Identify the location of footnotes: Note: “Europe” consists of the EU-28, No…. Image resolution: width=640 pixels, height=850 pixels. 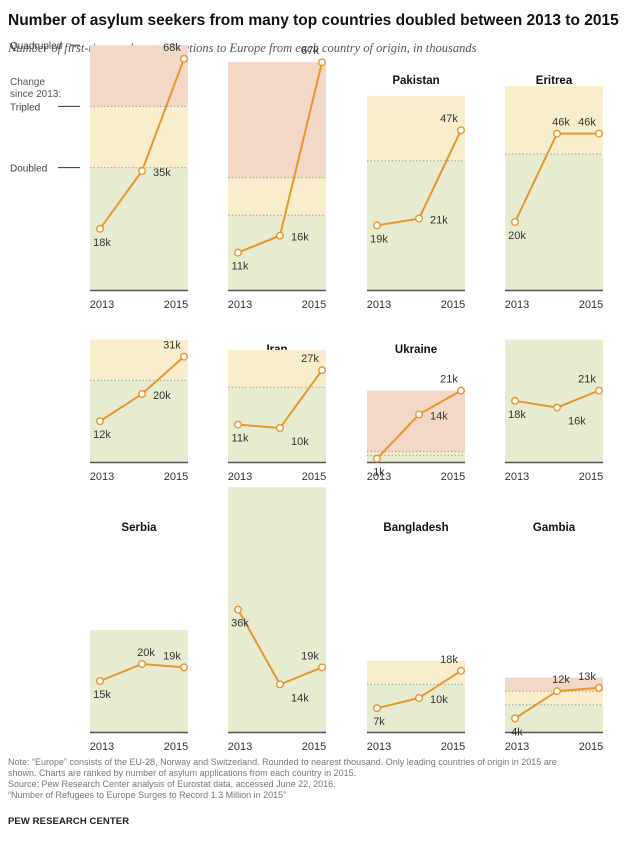
(322, 779).